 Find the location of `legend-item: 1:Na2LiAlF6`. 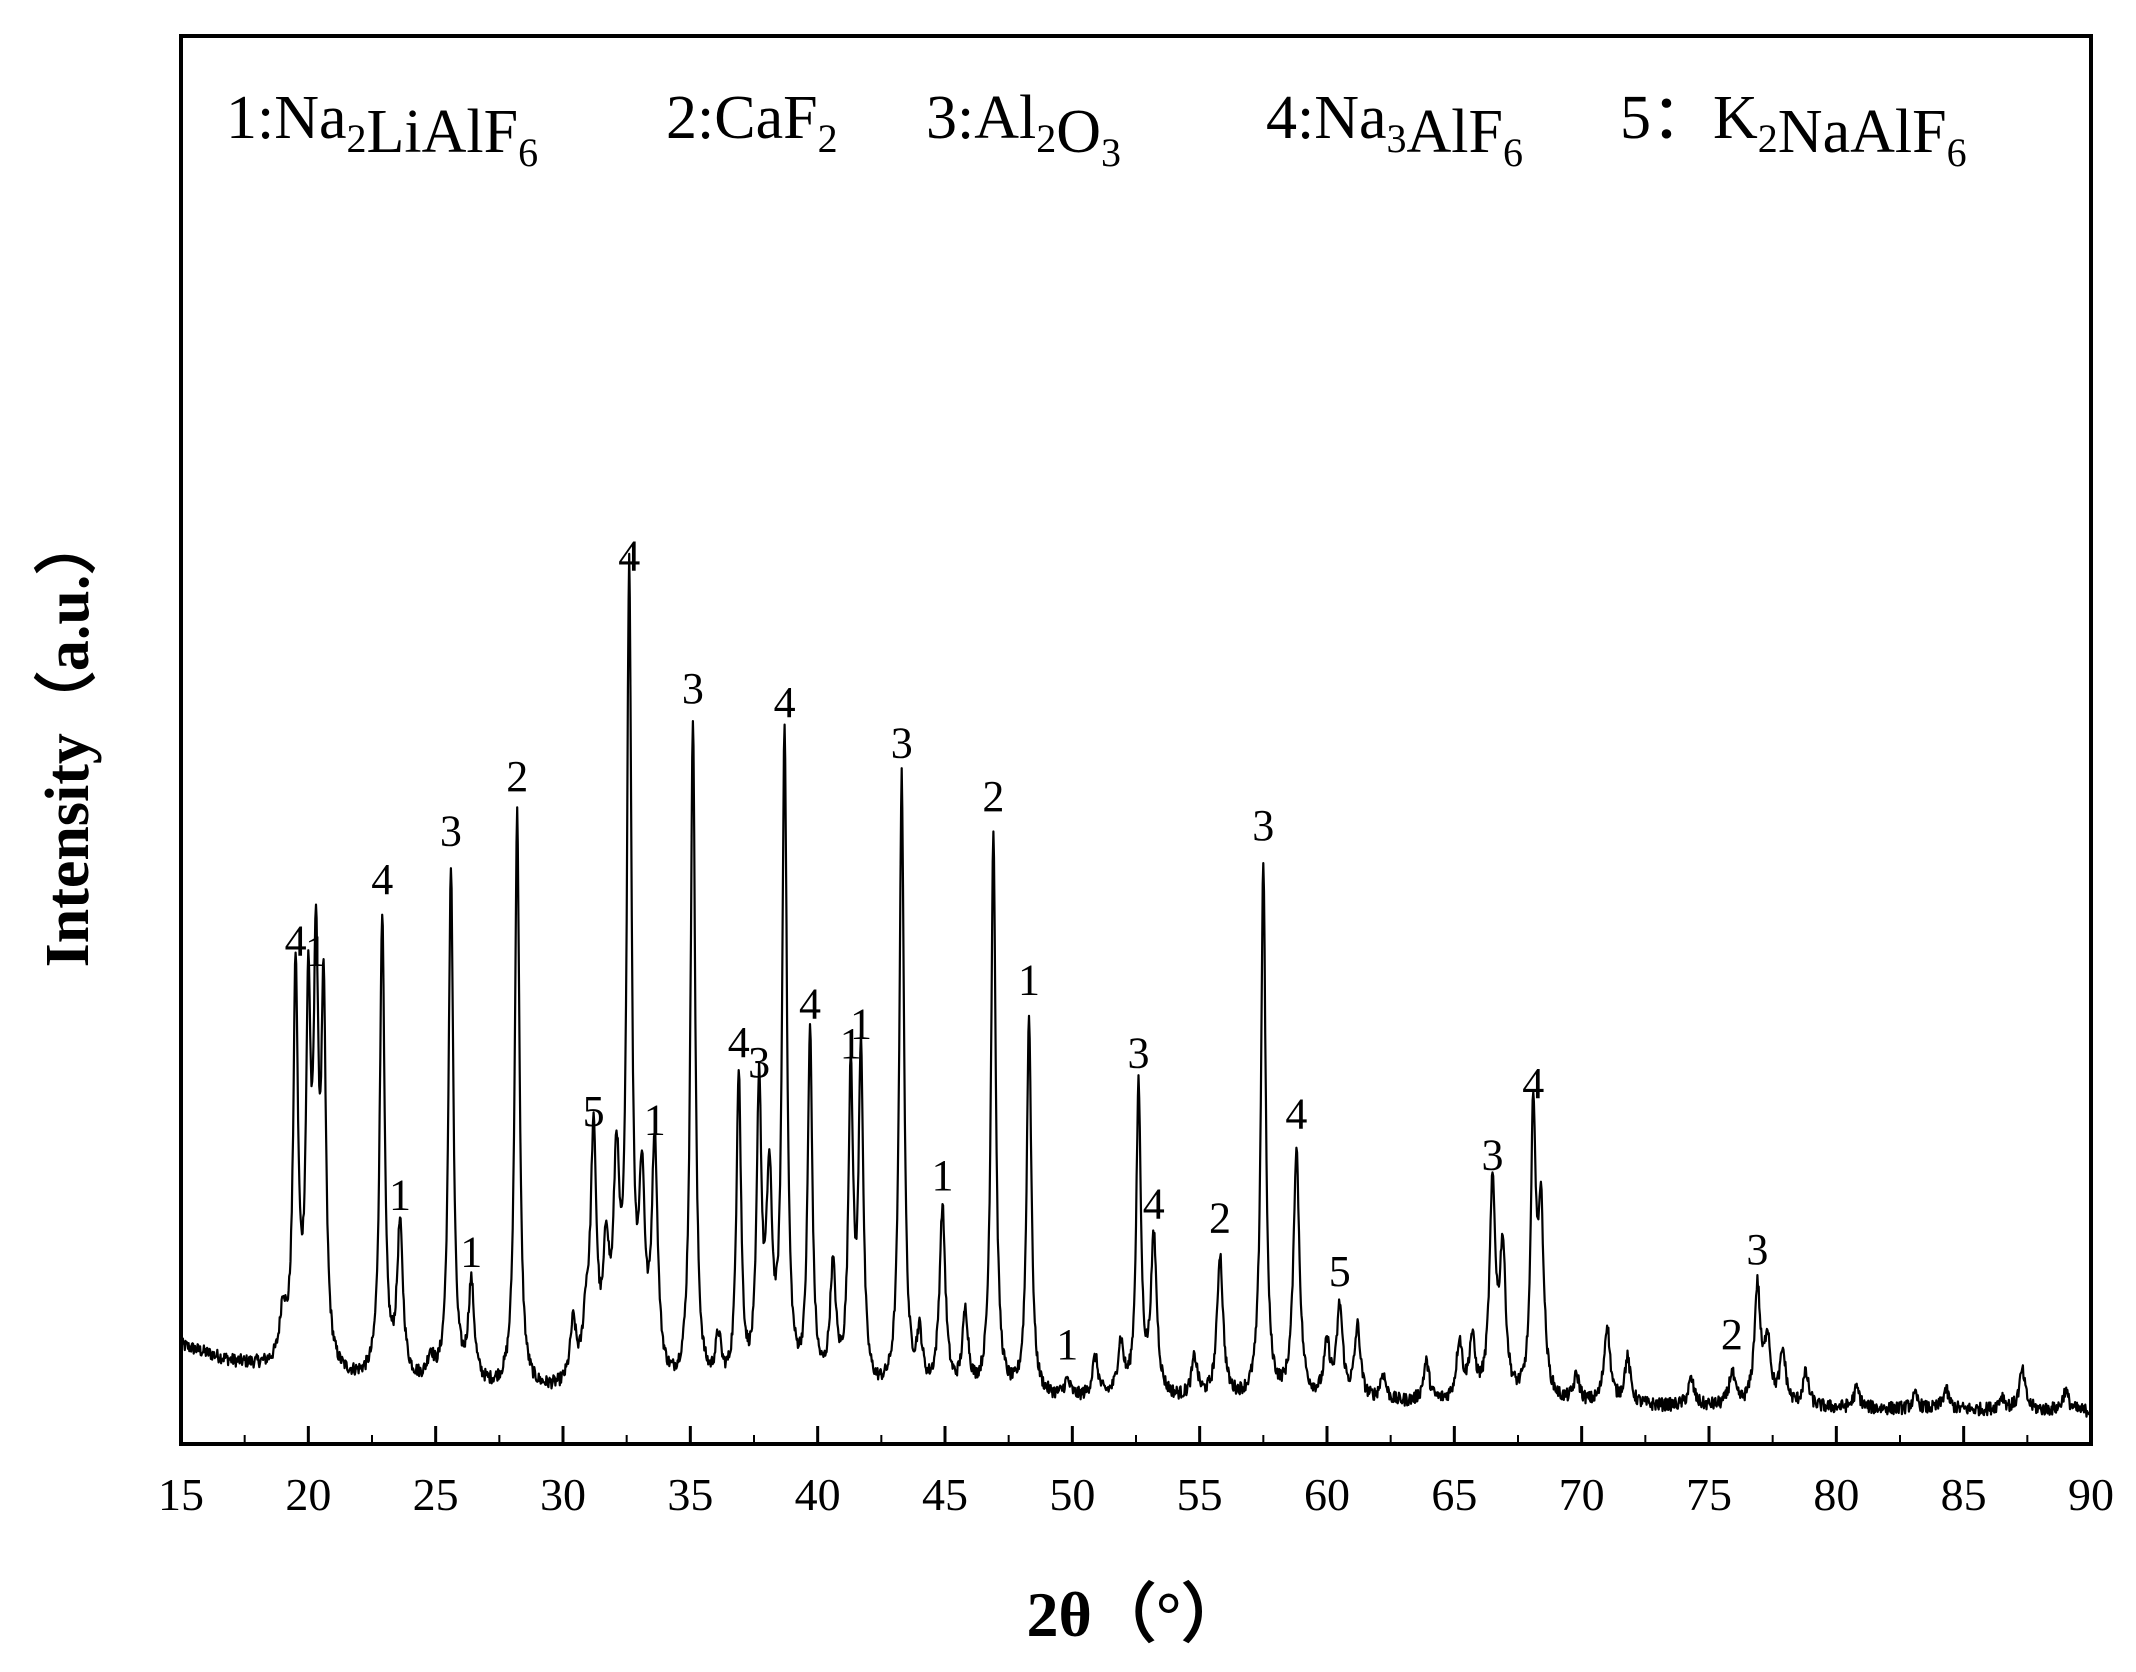

legend-item: 1:Na2LiAlF6 is located at coordinates (382, 129).